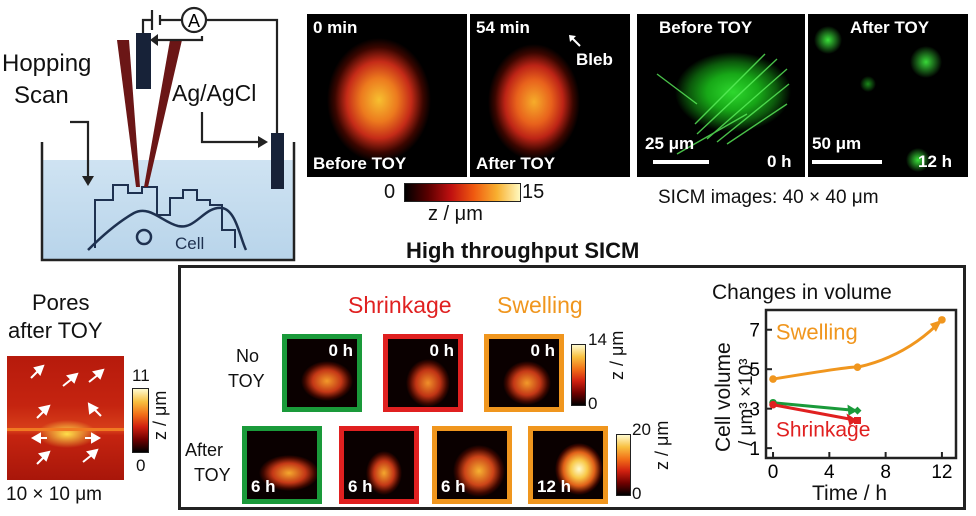 This screenshot has width=976, height=516. What do you see at coordinates (575, 41) in the screenshot?
I see `bleb-arrow-icon` at bounding box center [575, 41].